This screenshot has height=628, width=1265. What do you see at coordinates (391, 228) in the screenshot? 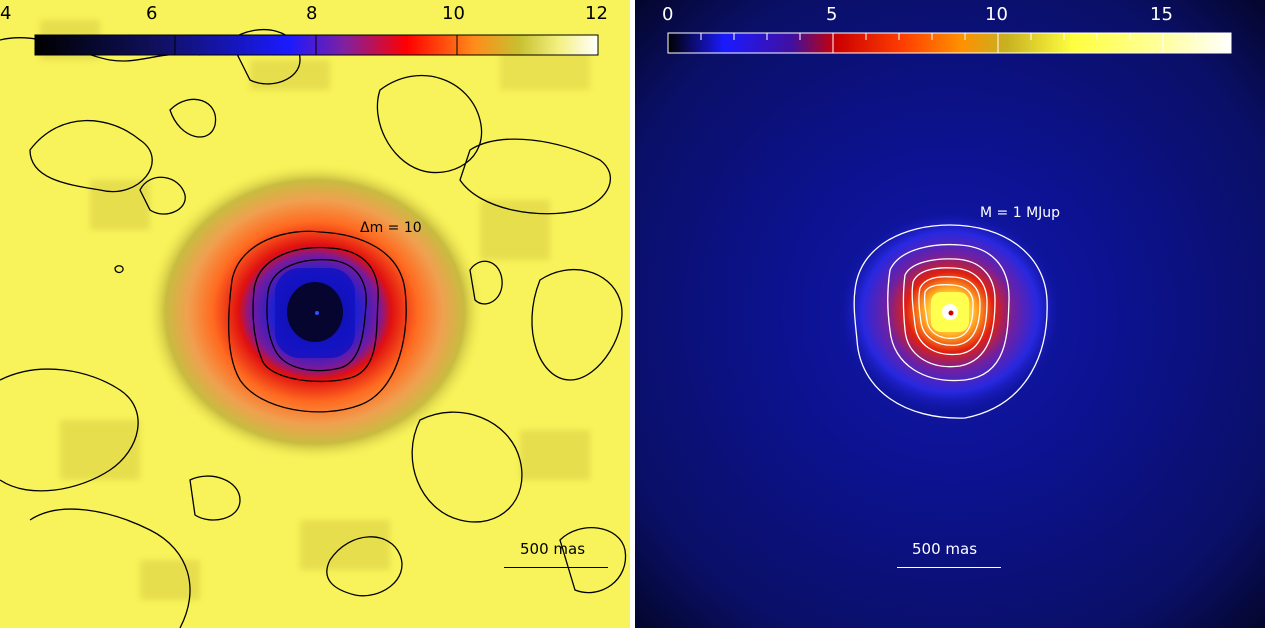
I see `contour-label: Δm = 10` at bounding box center [391, 228].